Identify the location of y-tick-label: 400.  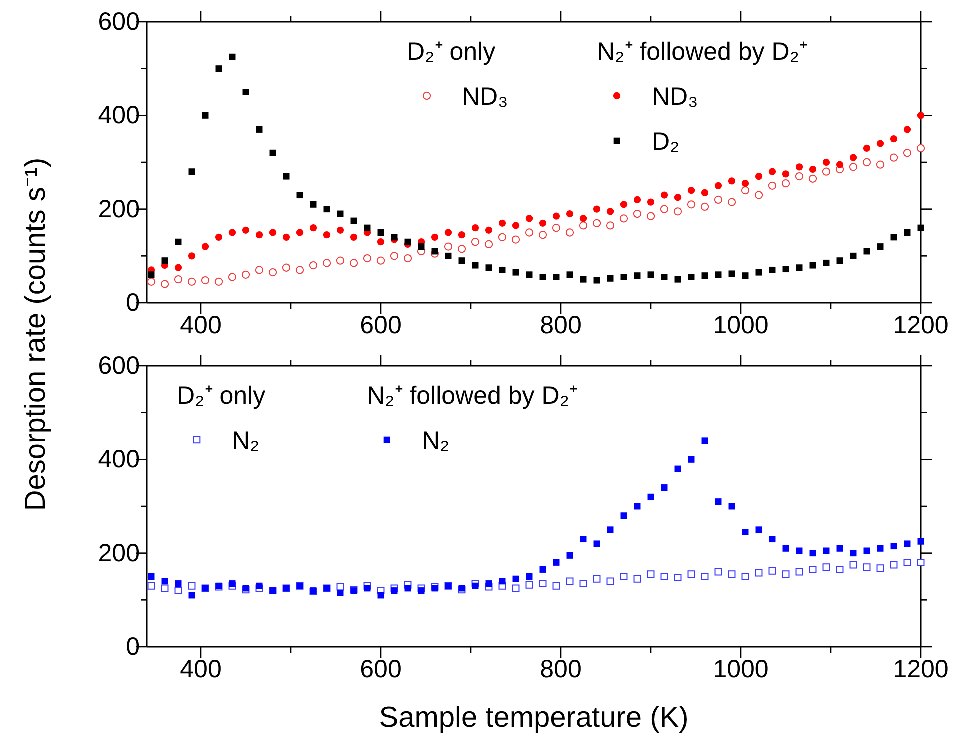
(119, 460).